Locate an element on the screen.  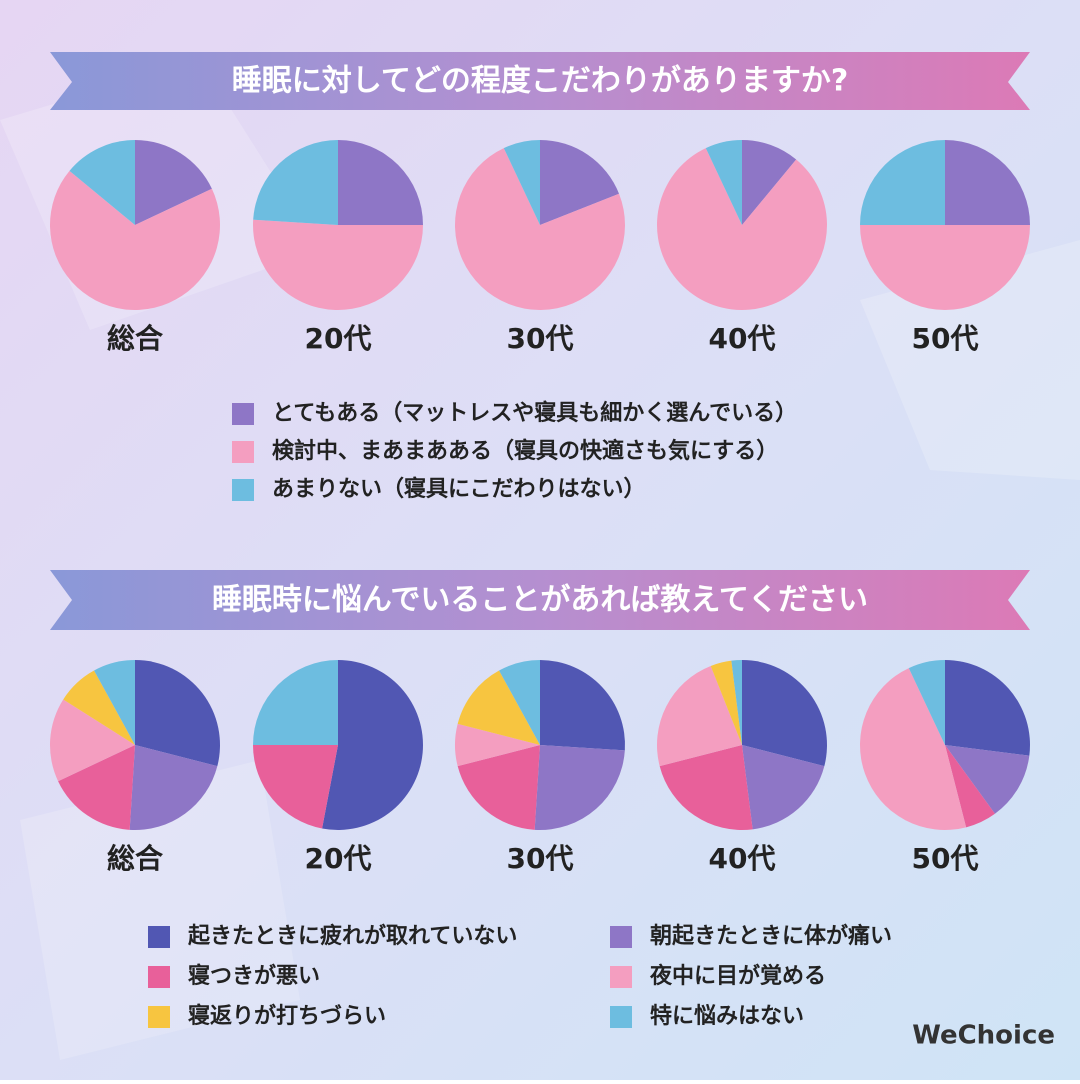
legend-label: 検討中、まあまあある（寝具の快適さも気にする） is located at coordinates (525, 451).